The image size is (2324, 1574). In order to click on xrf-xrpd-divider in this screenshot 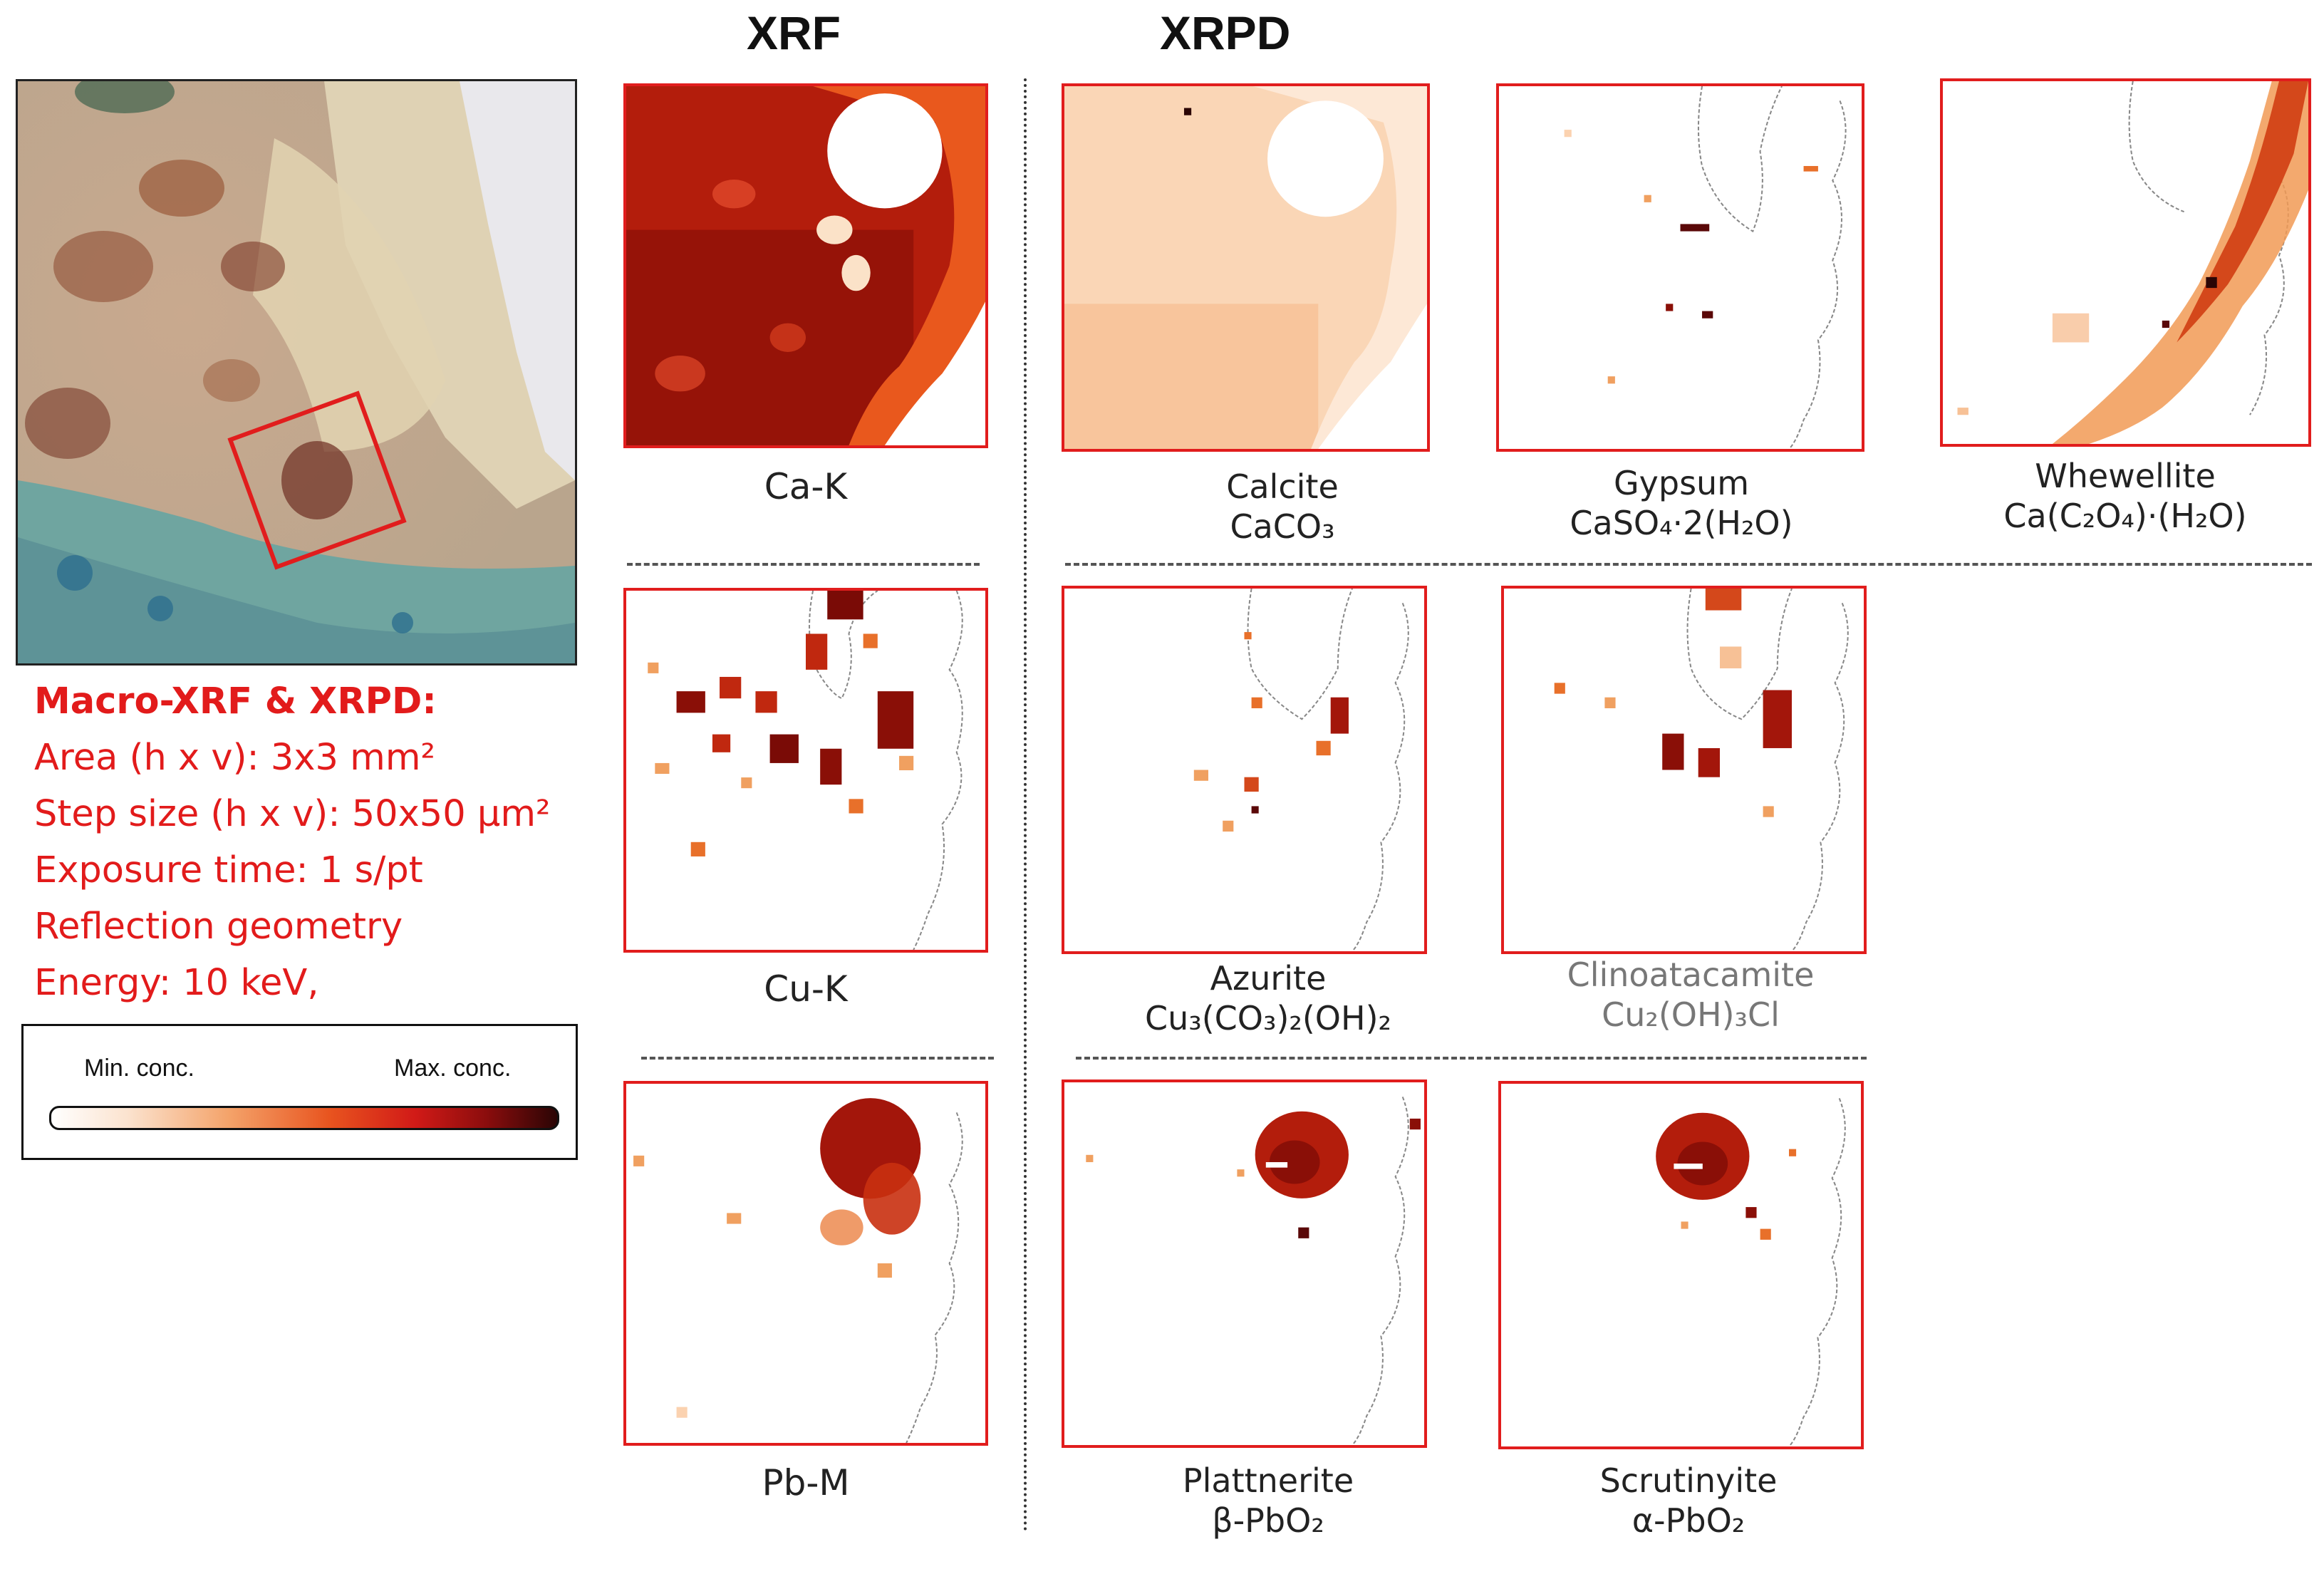, I will do `click(1025, 805)`.